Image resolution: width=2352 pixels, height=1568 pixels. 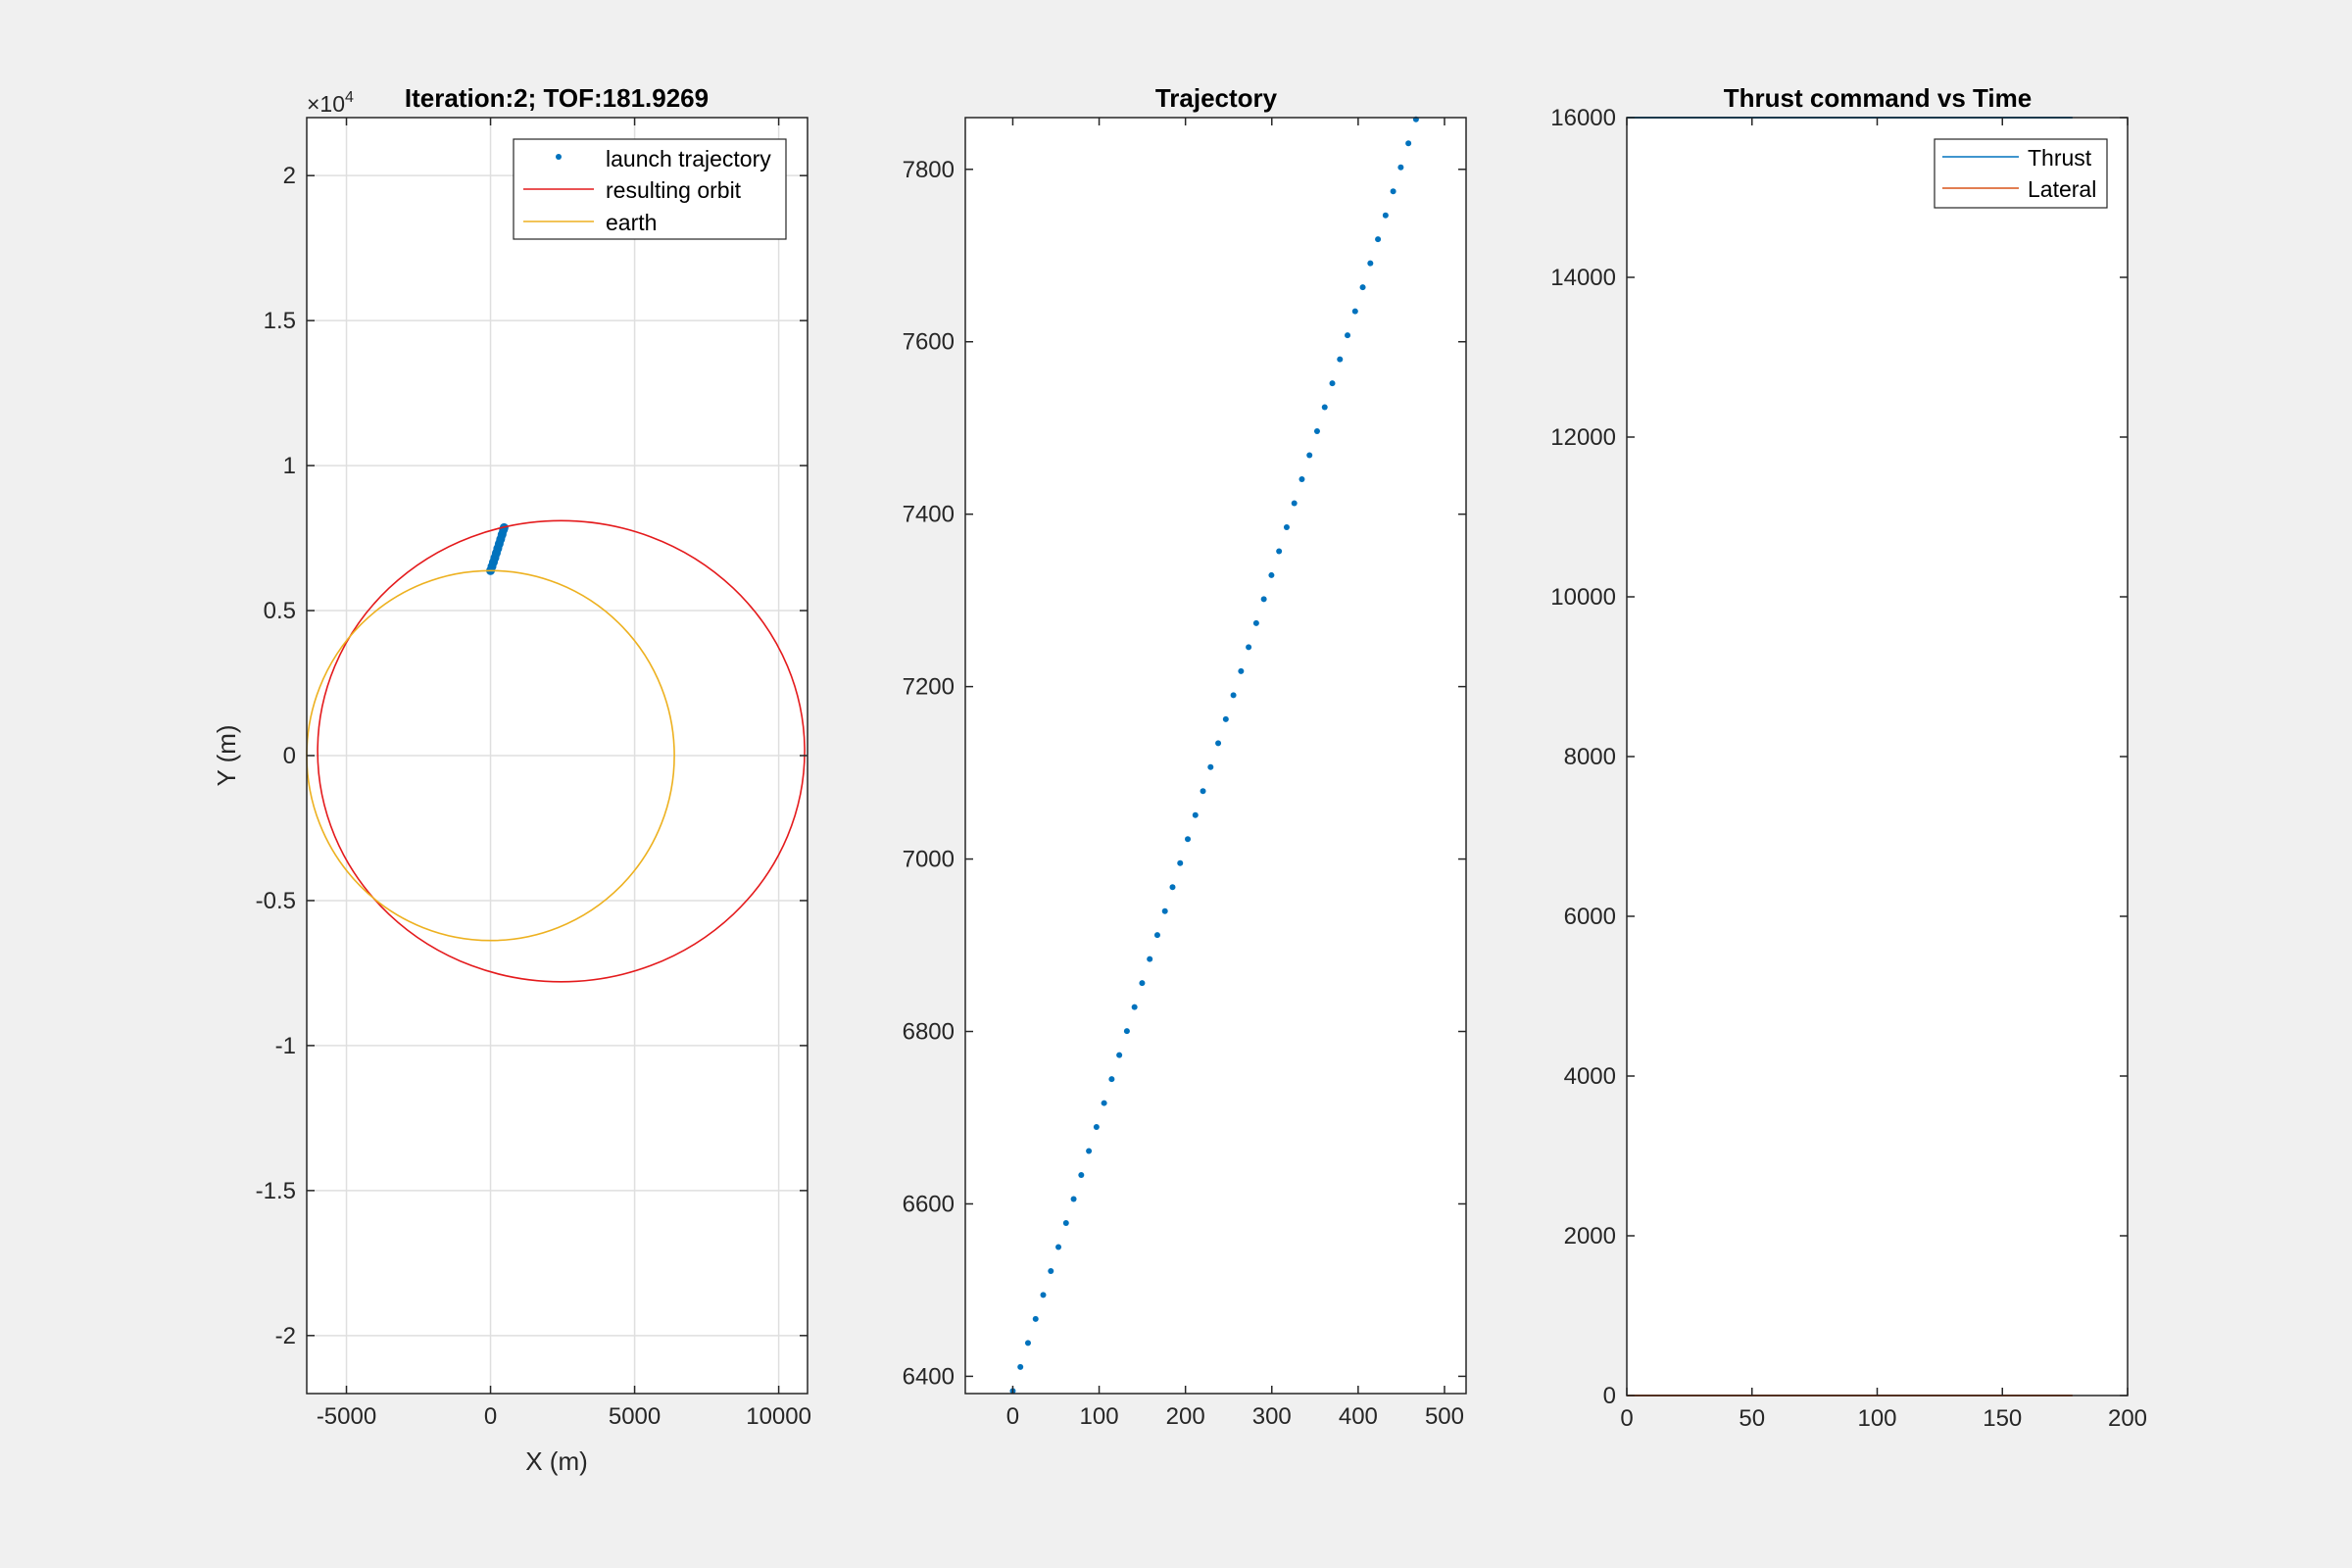 I want to click on y-exponent-label: ×10⁴, so click(x=330, y=103).